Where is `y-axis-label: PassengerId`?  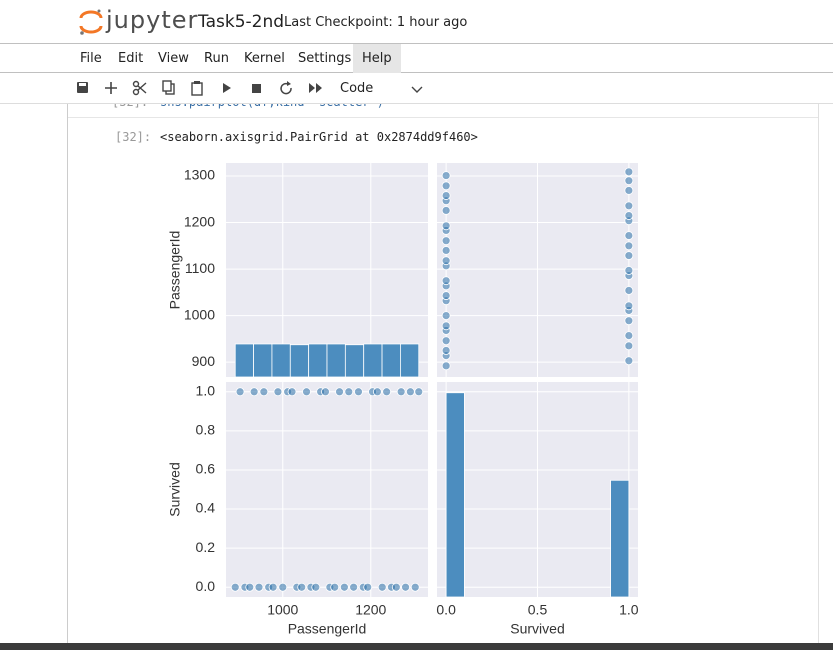
y-axis-label: PassengerId is located at coordinates (175, 270).